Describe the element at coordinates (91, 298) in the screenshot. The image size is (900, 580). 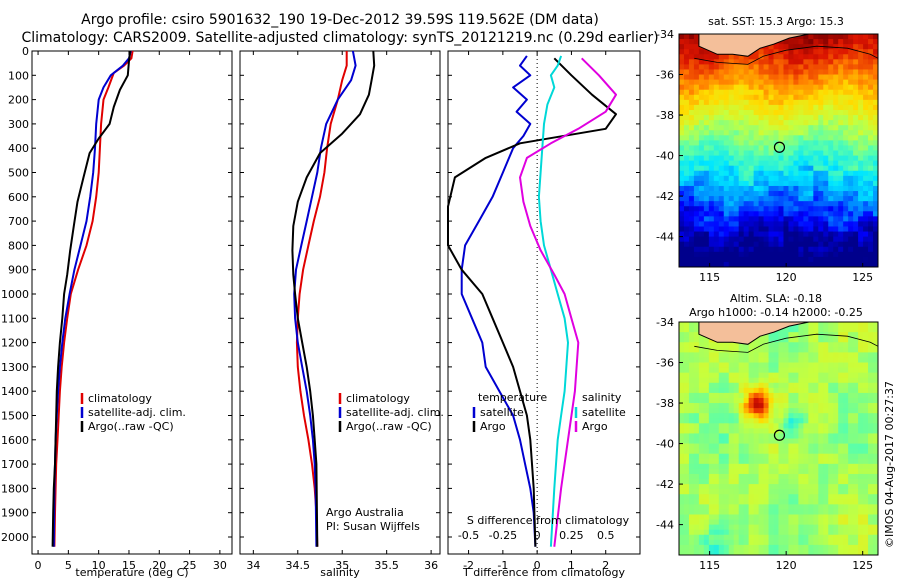
I see `series-argo` at that location.